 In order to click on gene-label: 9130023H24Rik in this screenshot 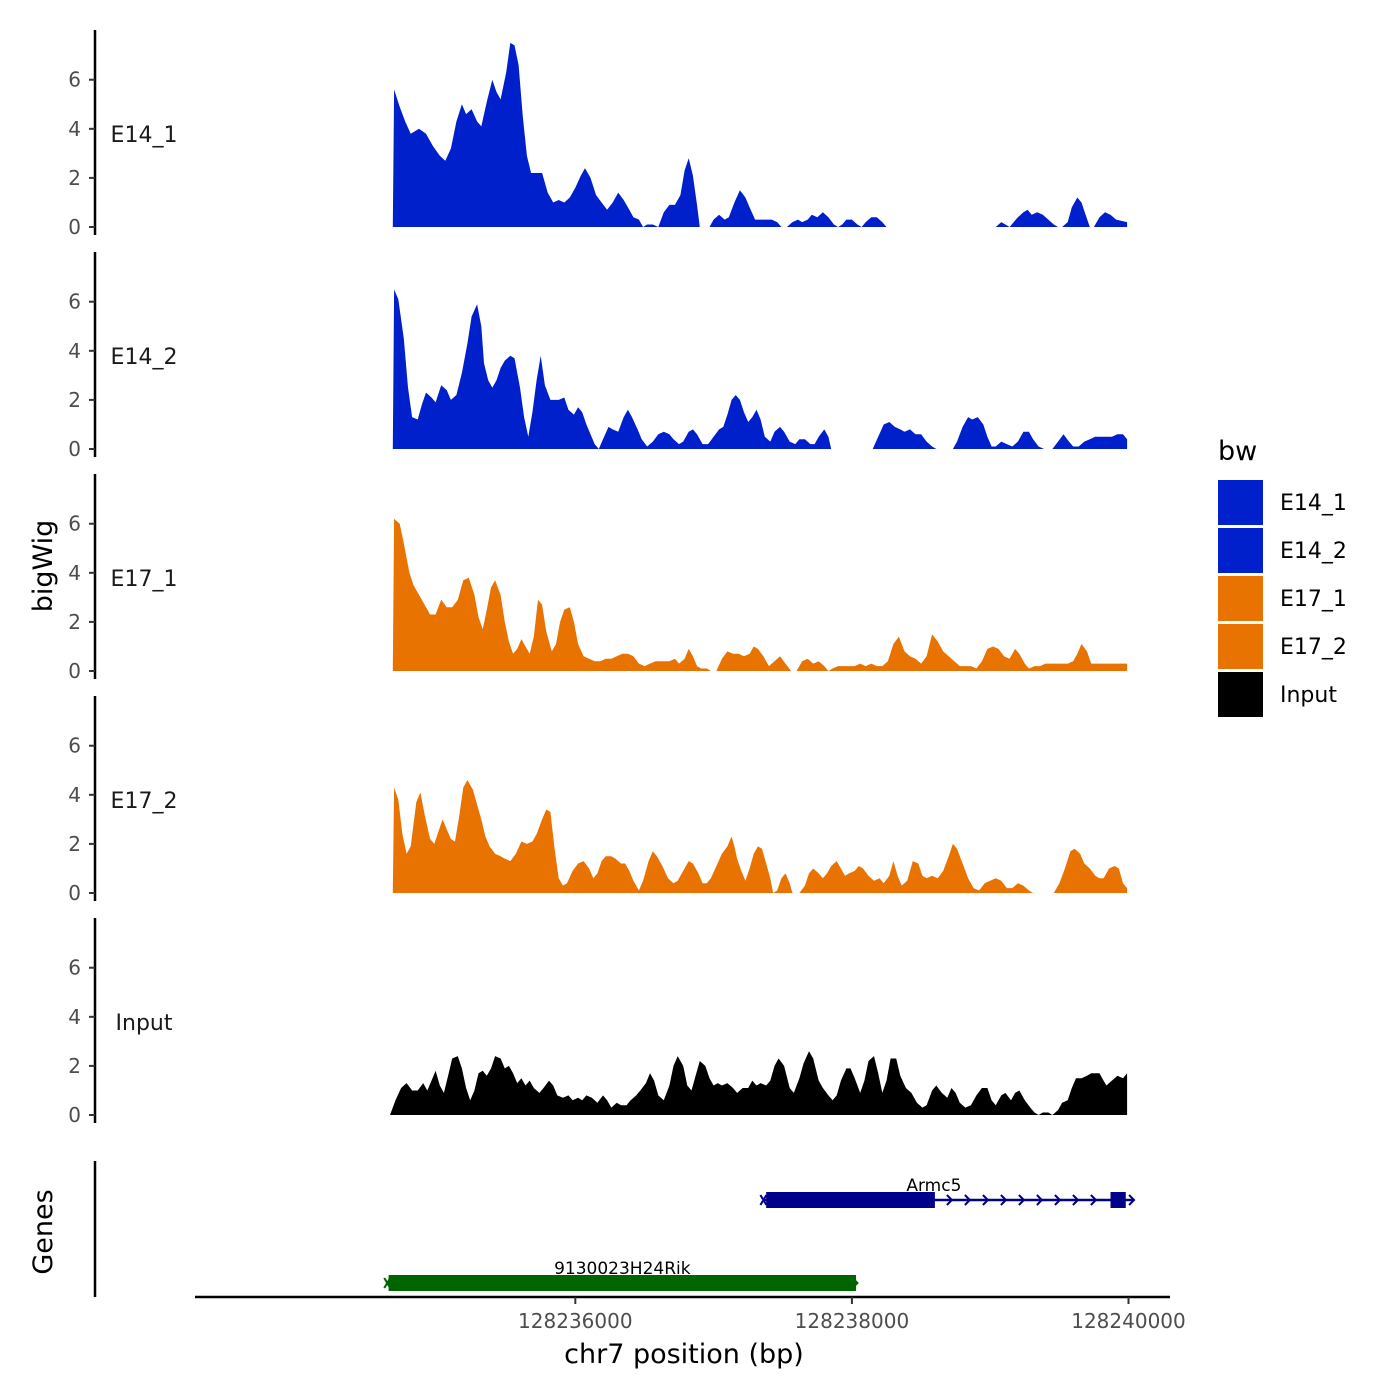, I will do `click(622, 1269)`.